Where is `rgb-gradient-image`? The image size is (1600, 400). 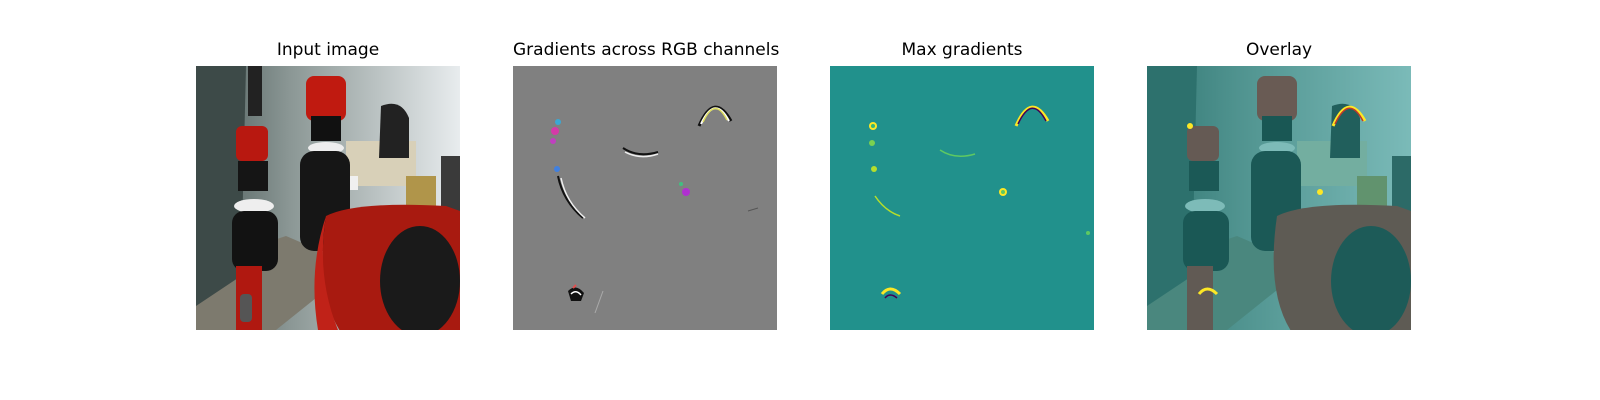 rgb-gradient-image is located at coordinates (645, 198).